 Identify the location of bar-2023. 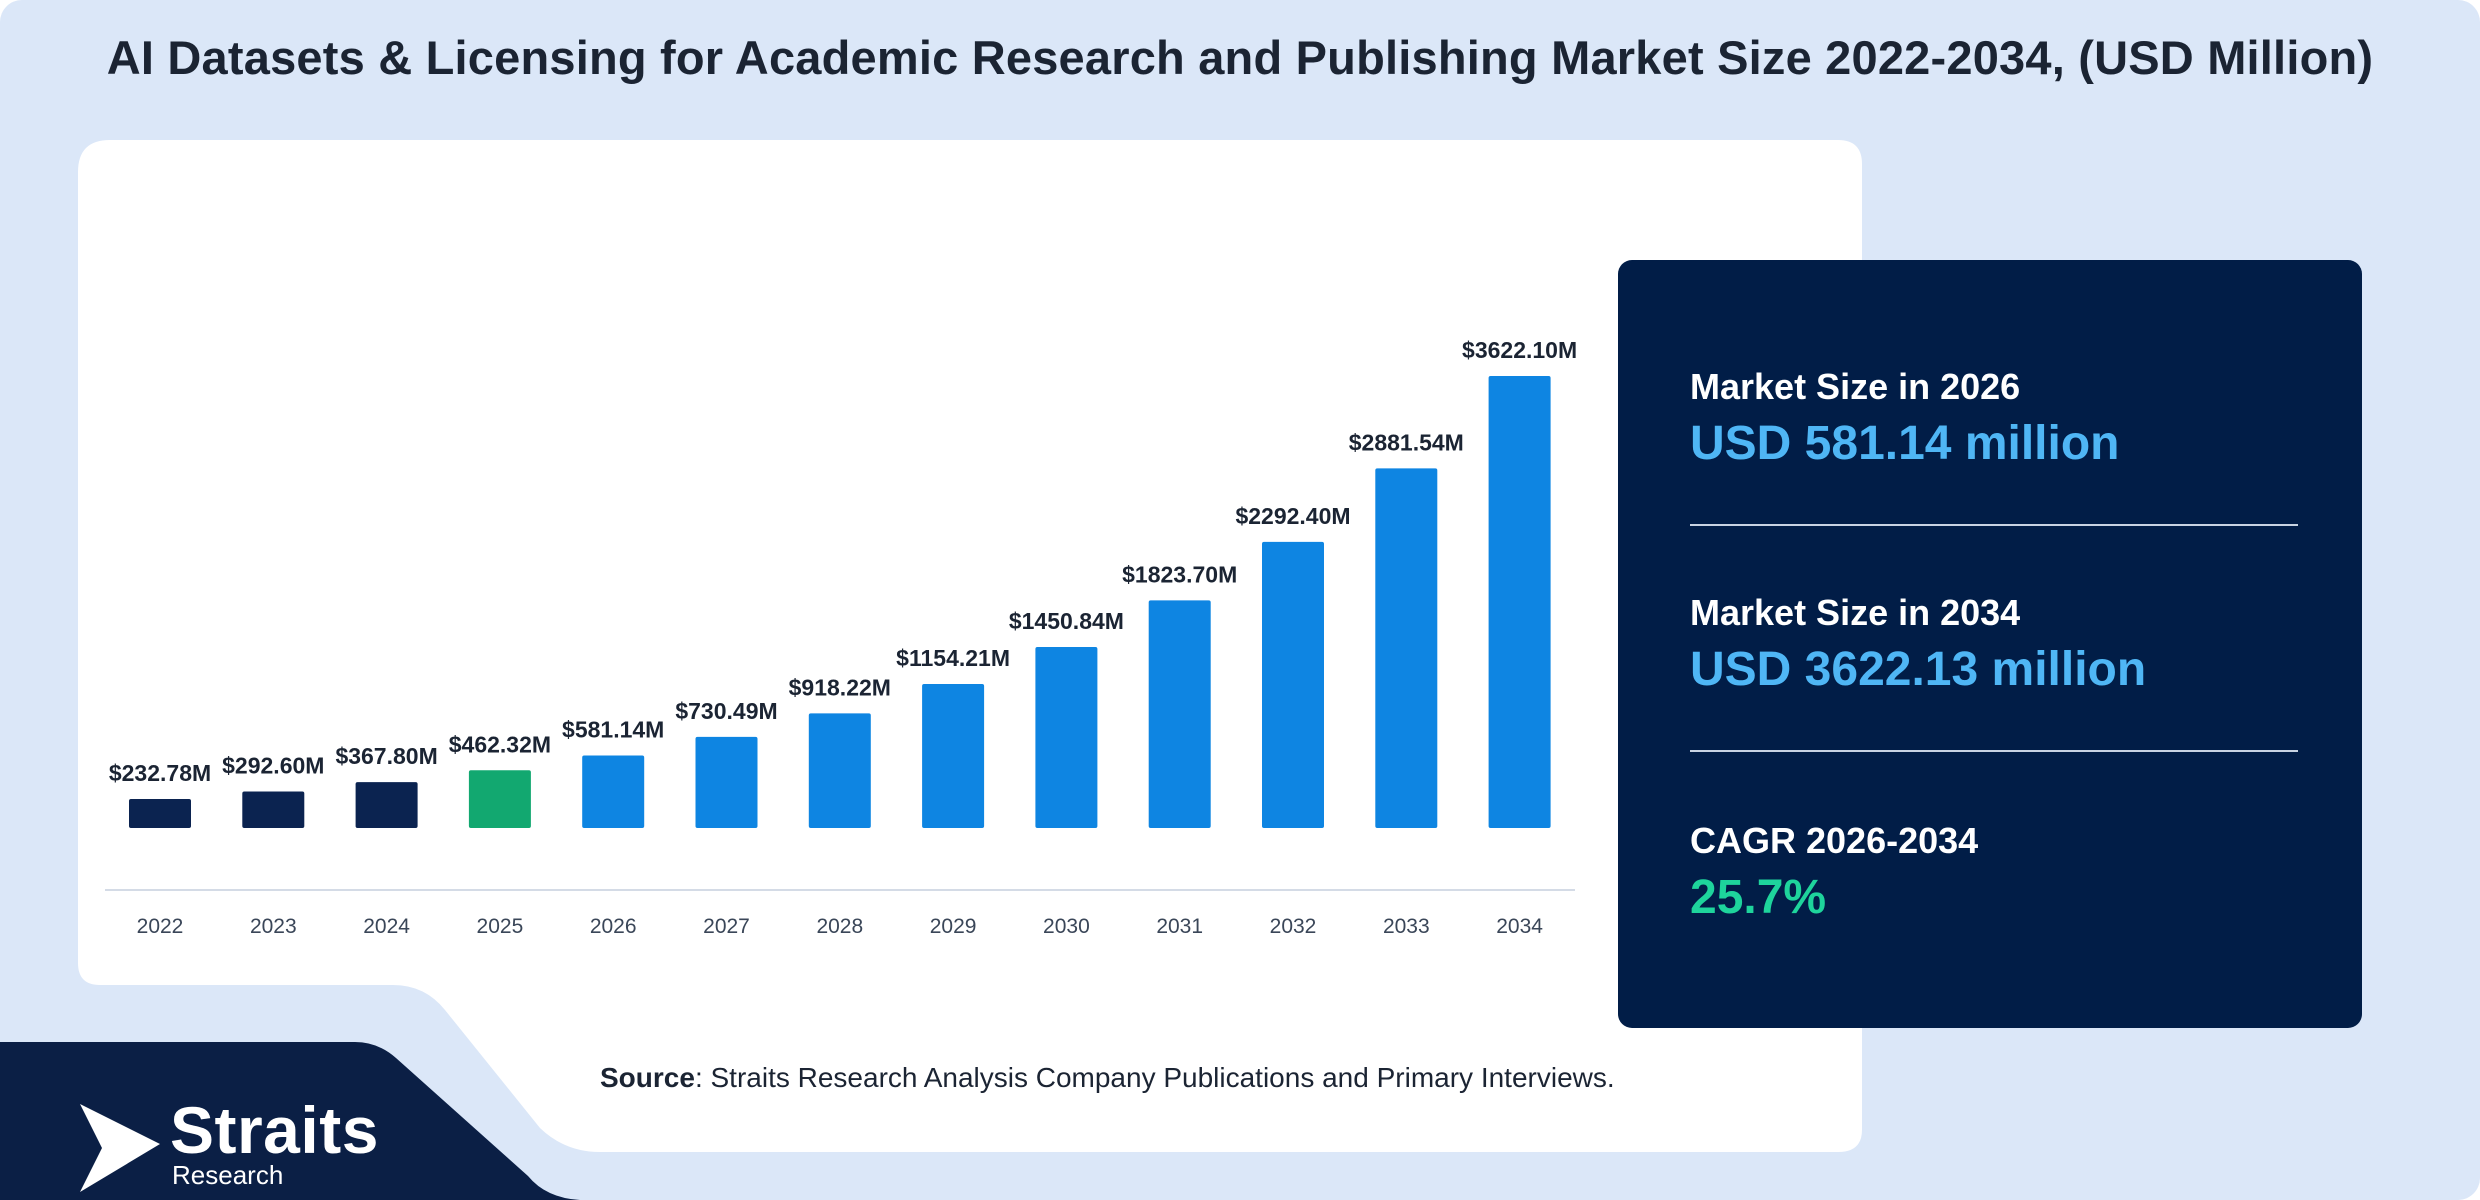
(273, 809).